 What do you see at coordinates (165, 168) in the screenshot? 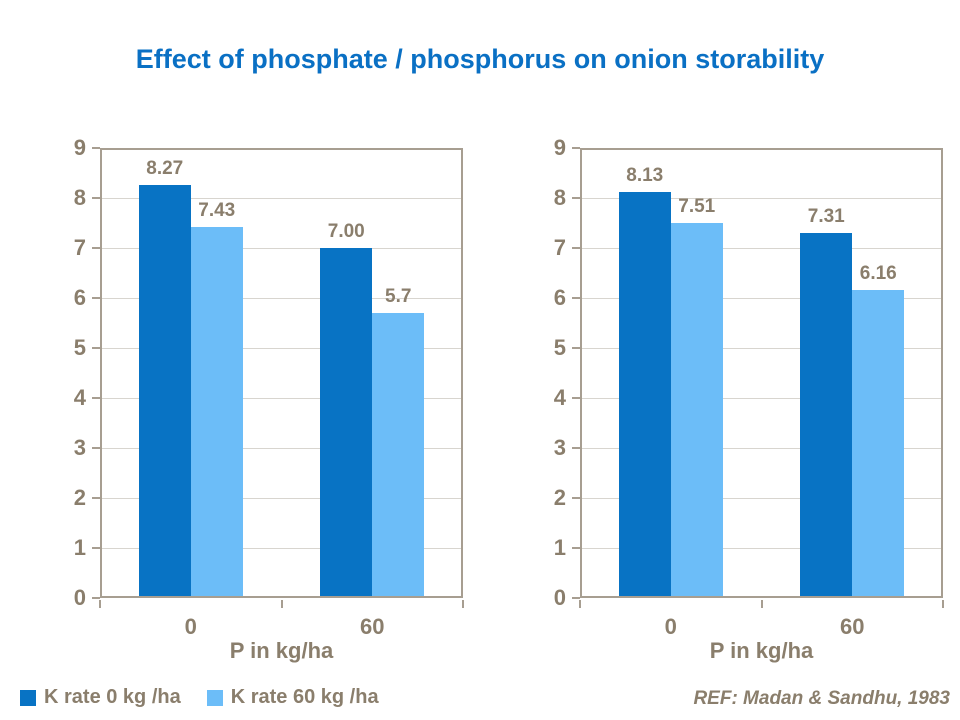
I see `data-label: 8.27` at bounding box center [165, 168].